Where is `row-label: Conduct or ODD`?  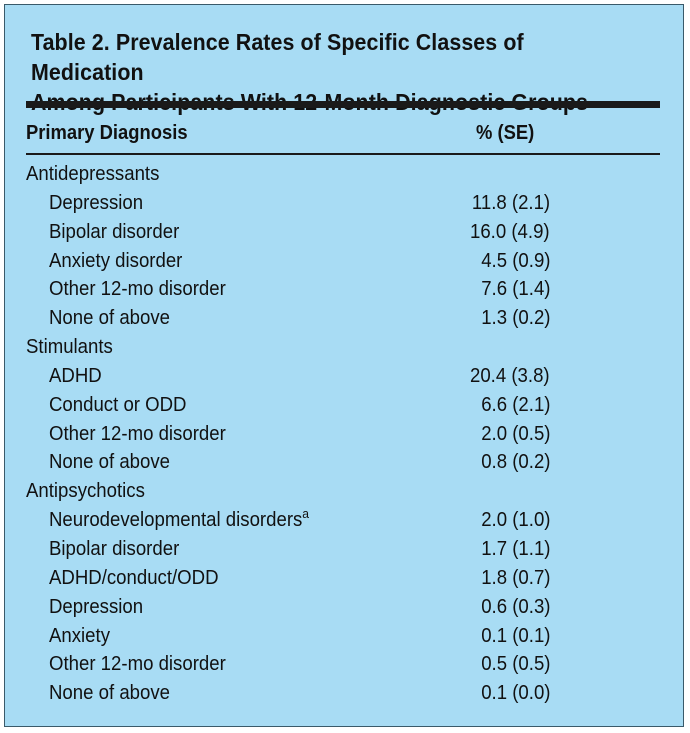
row-label: Conduct or ODD is located at coordinates (117, 405).